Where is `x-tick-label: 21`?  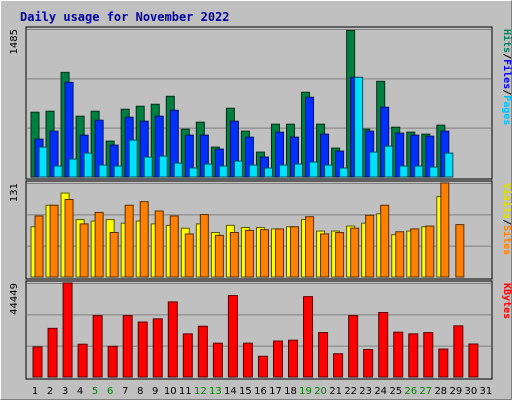 x-tick-label: 21 is located at coordinates (335, 391).